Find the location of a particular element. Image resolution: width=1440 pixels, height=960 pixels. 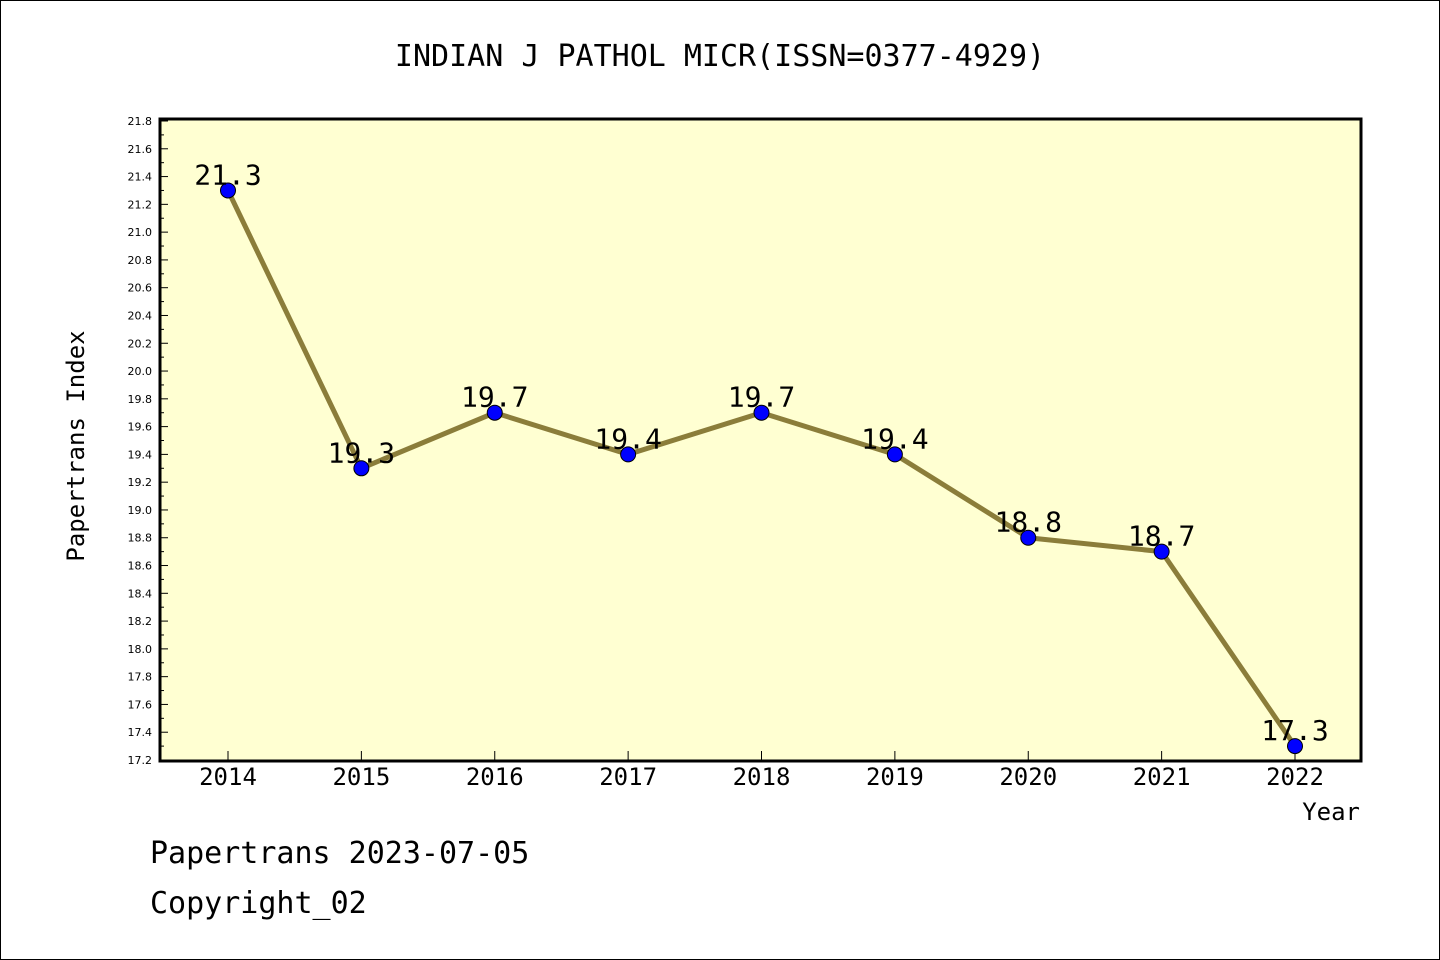

y-tick-label: 19.0 is located at coordinates (140, 510).